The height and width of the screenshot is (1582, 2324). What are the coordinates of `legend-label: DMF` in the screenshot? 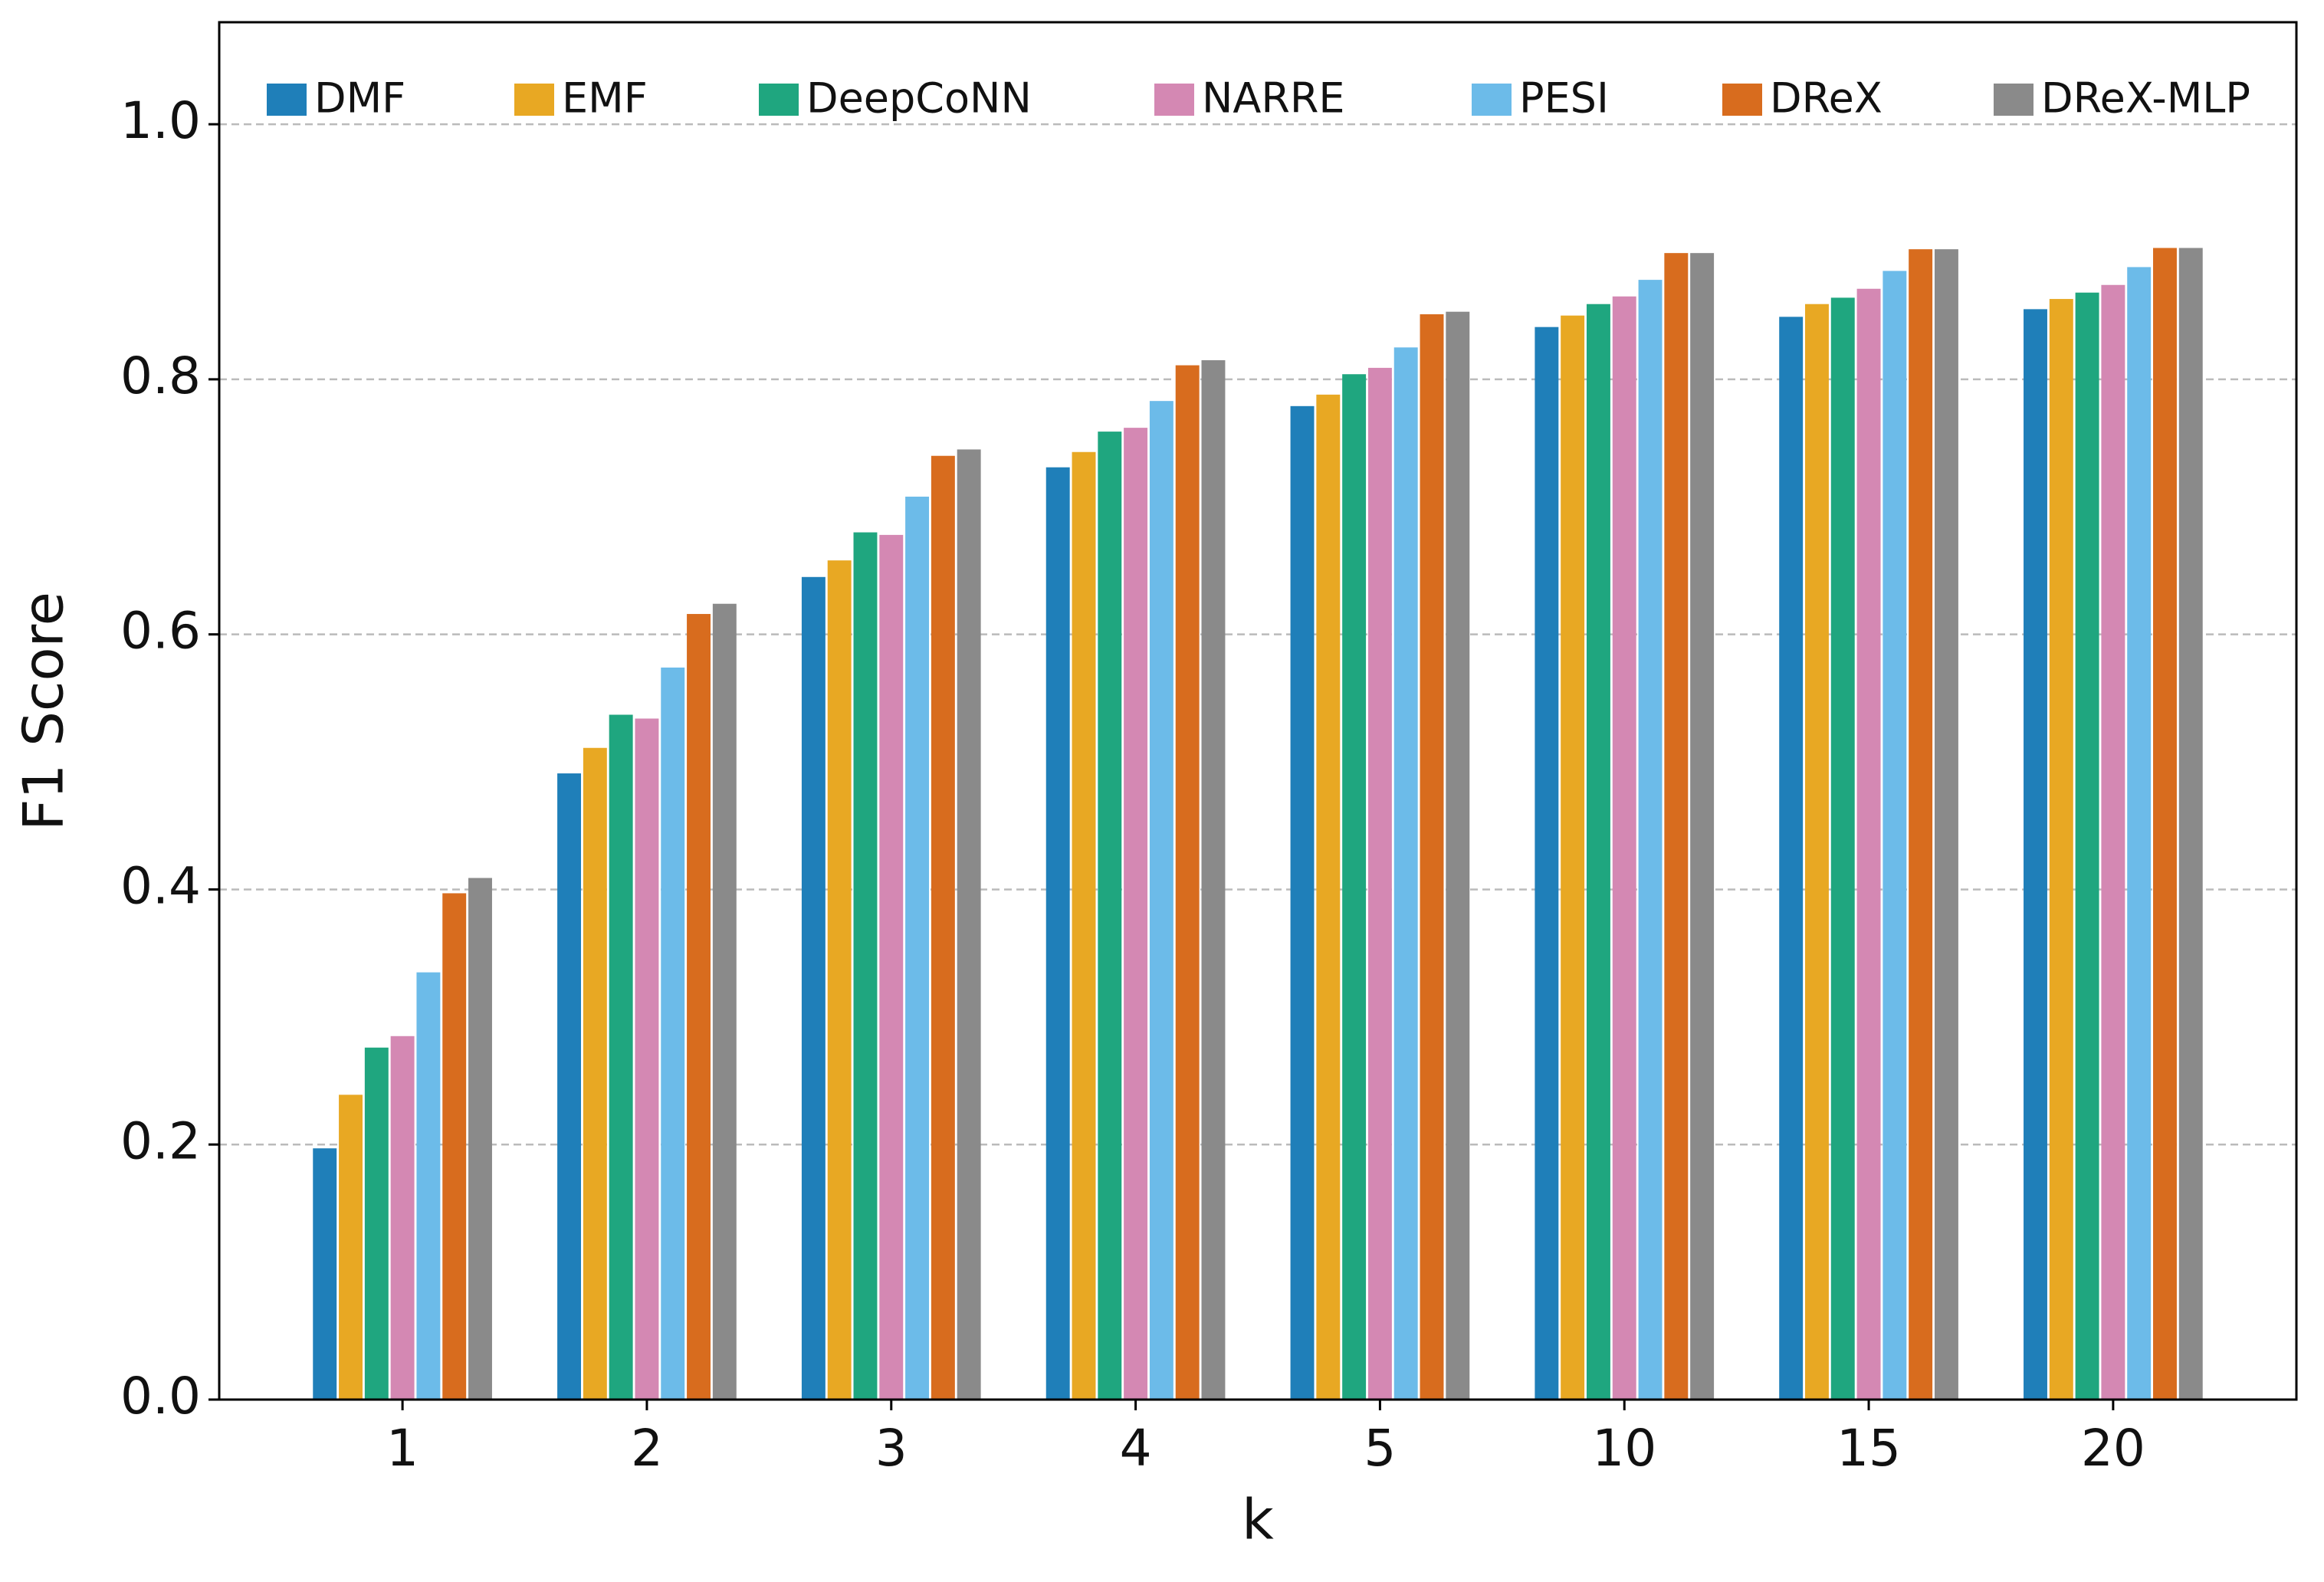 It's located at (359, 99).